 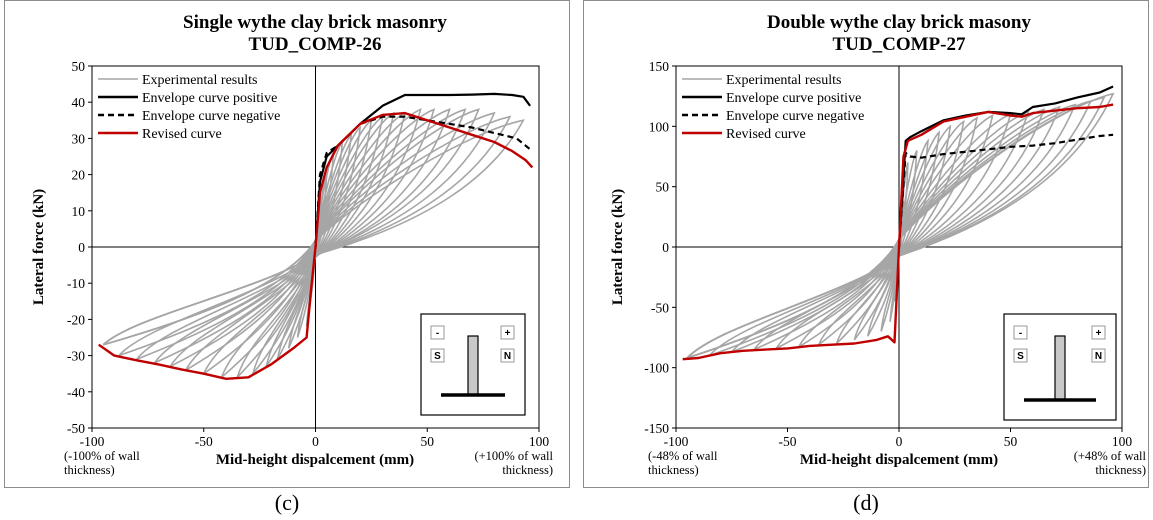 What do you see at coordinates (866, 502) in the screenshot?
I see `caption-d: (d)` at bounding box center [866, 502].